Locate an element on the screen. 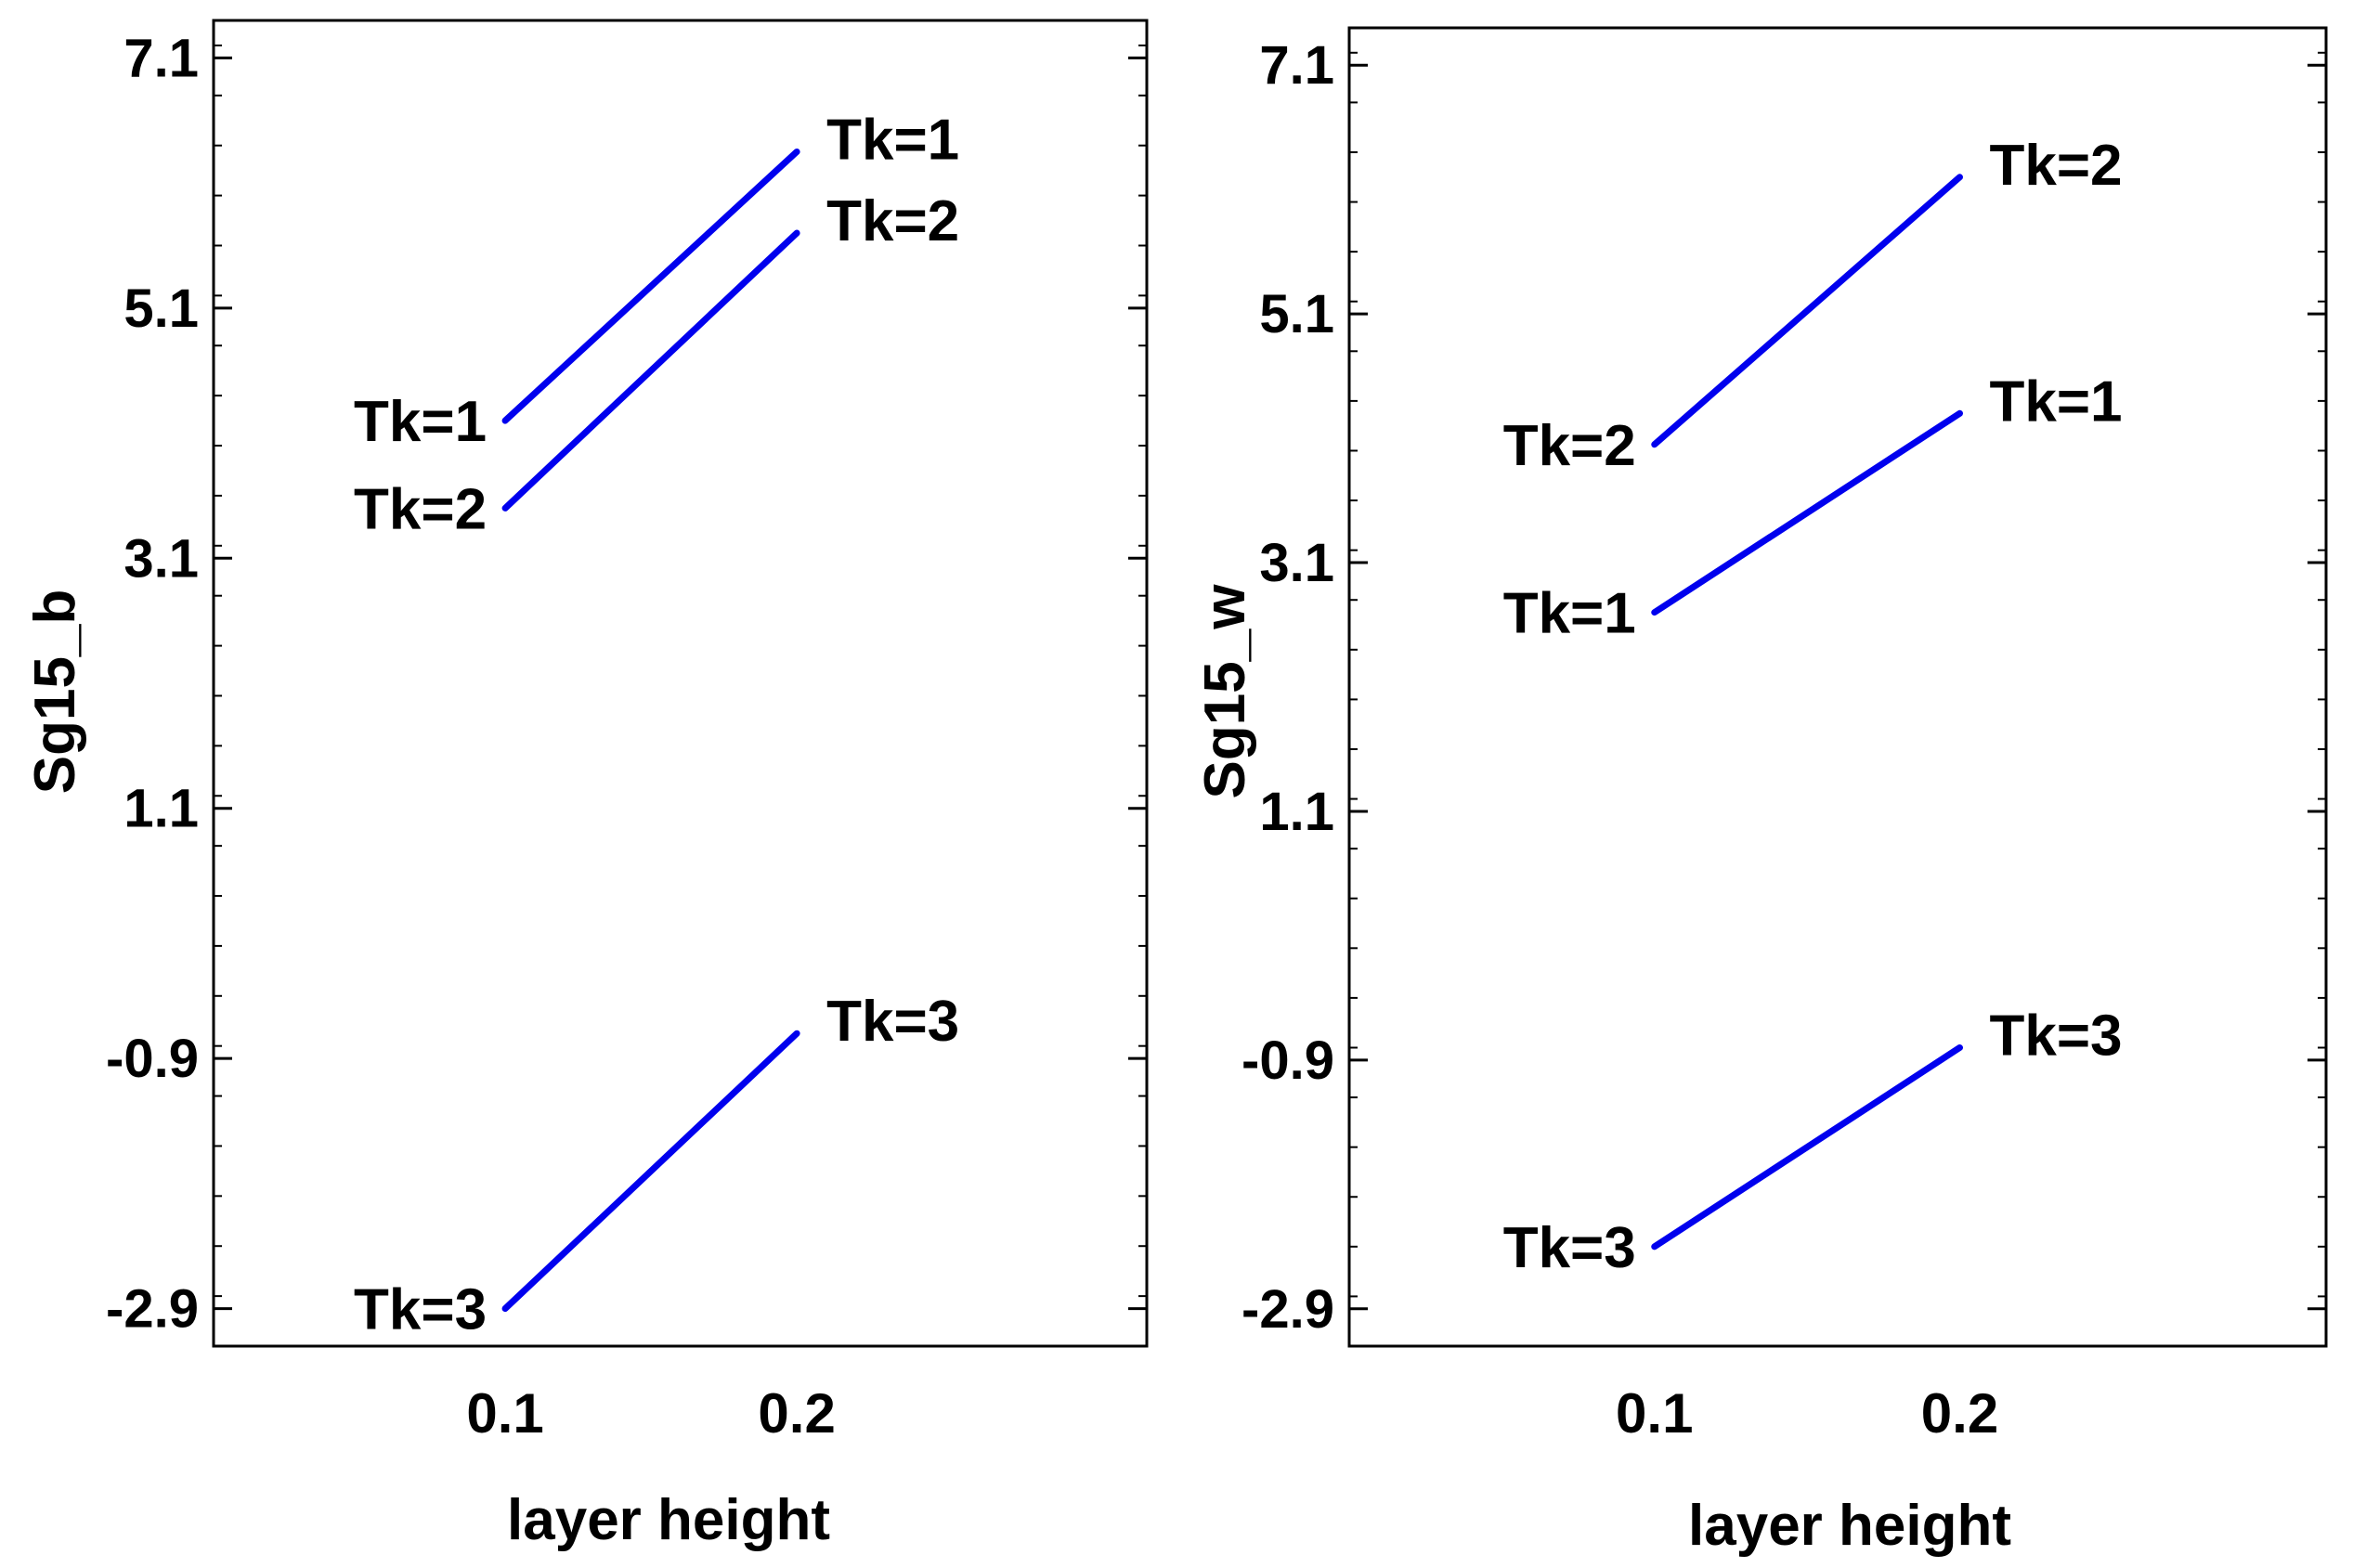 The height and width of the screenshot is (1568, 2366). left-series-end-label: Tk=3 is located at coordinates (892, 1022).